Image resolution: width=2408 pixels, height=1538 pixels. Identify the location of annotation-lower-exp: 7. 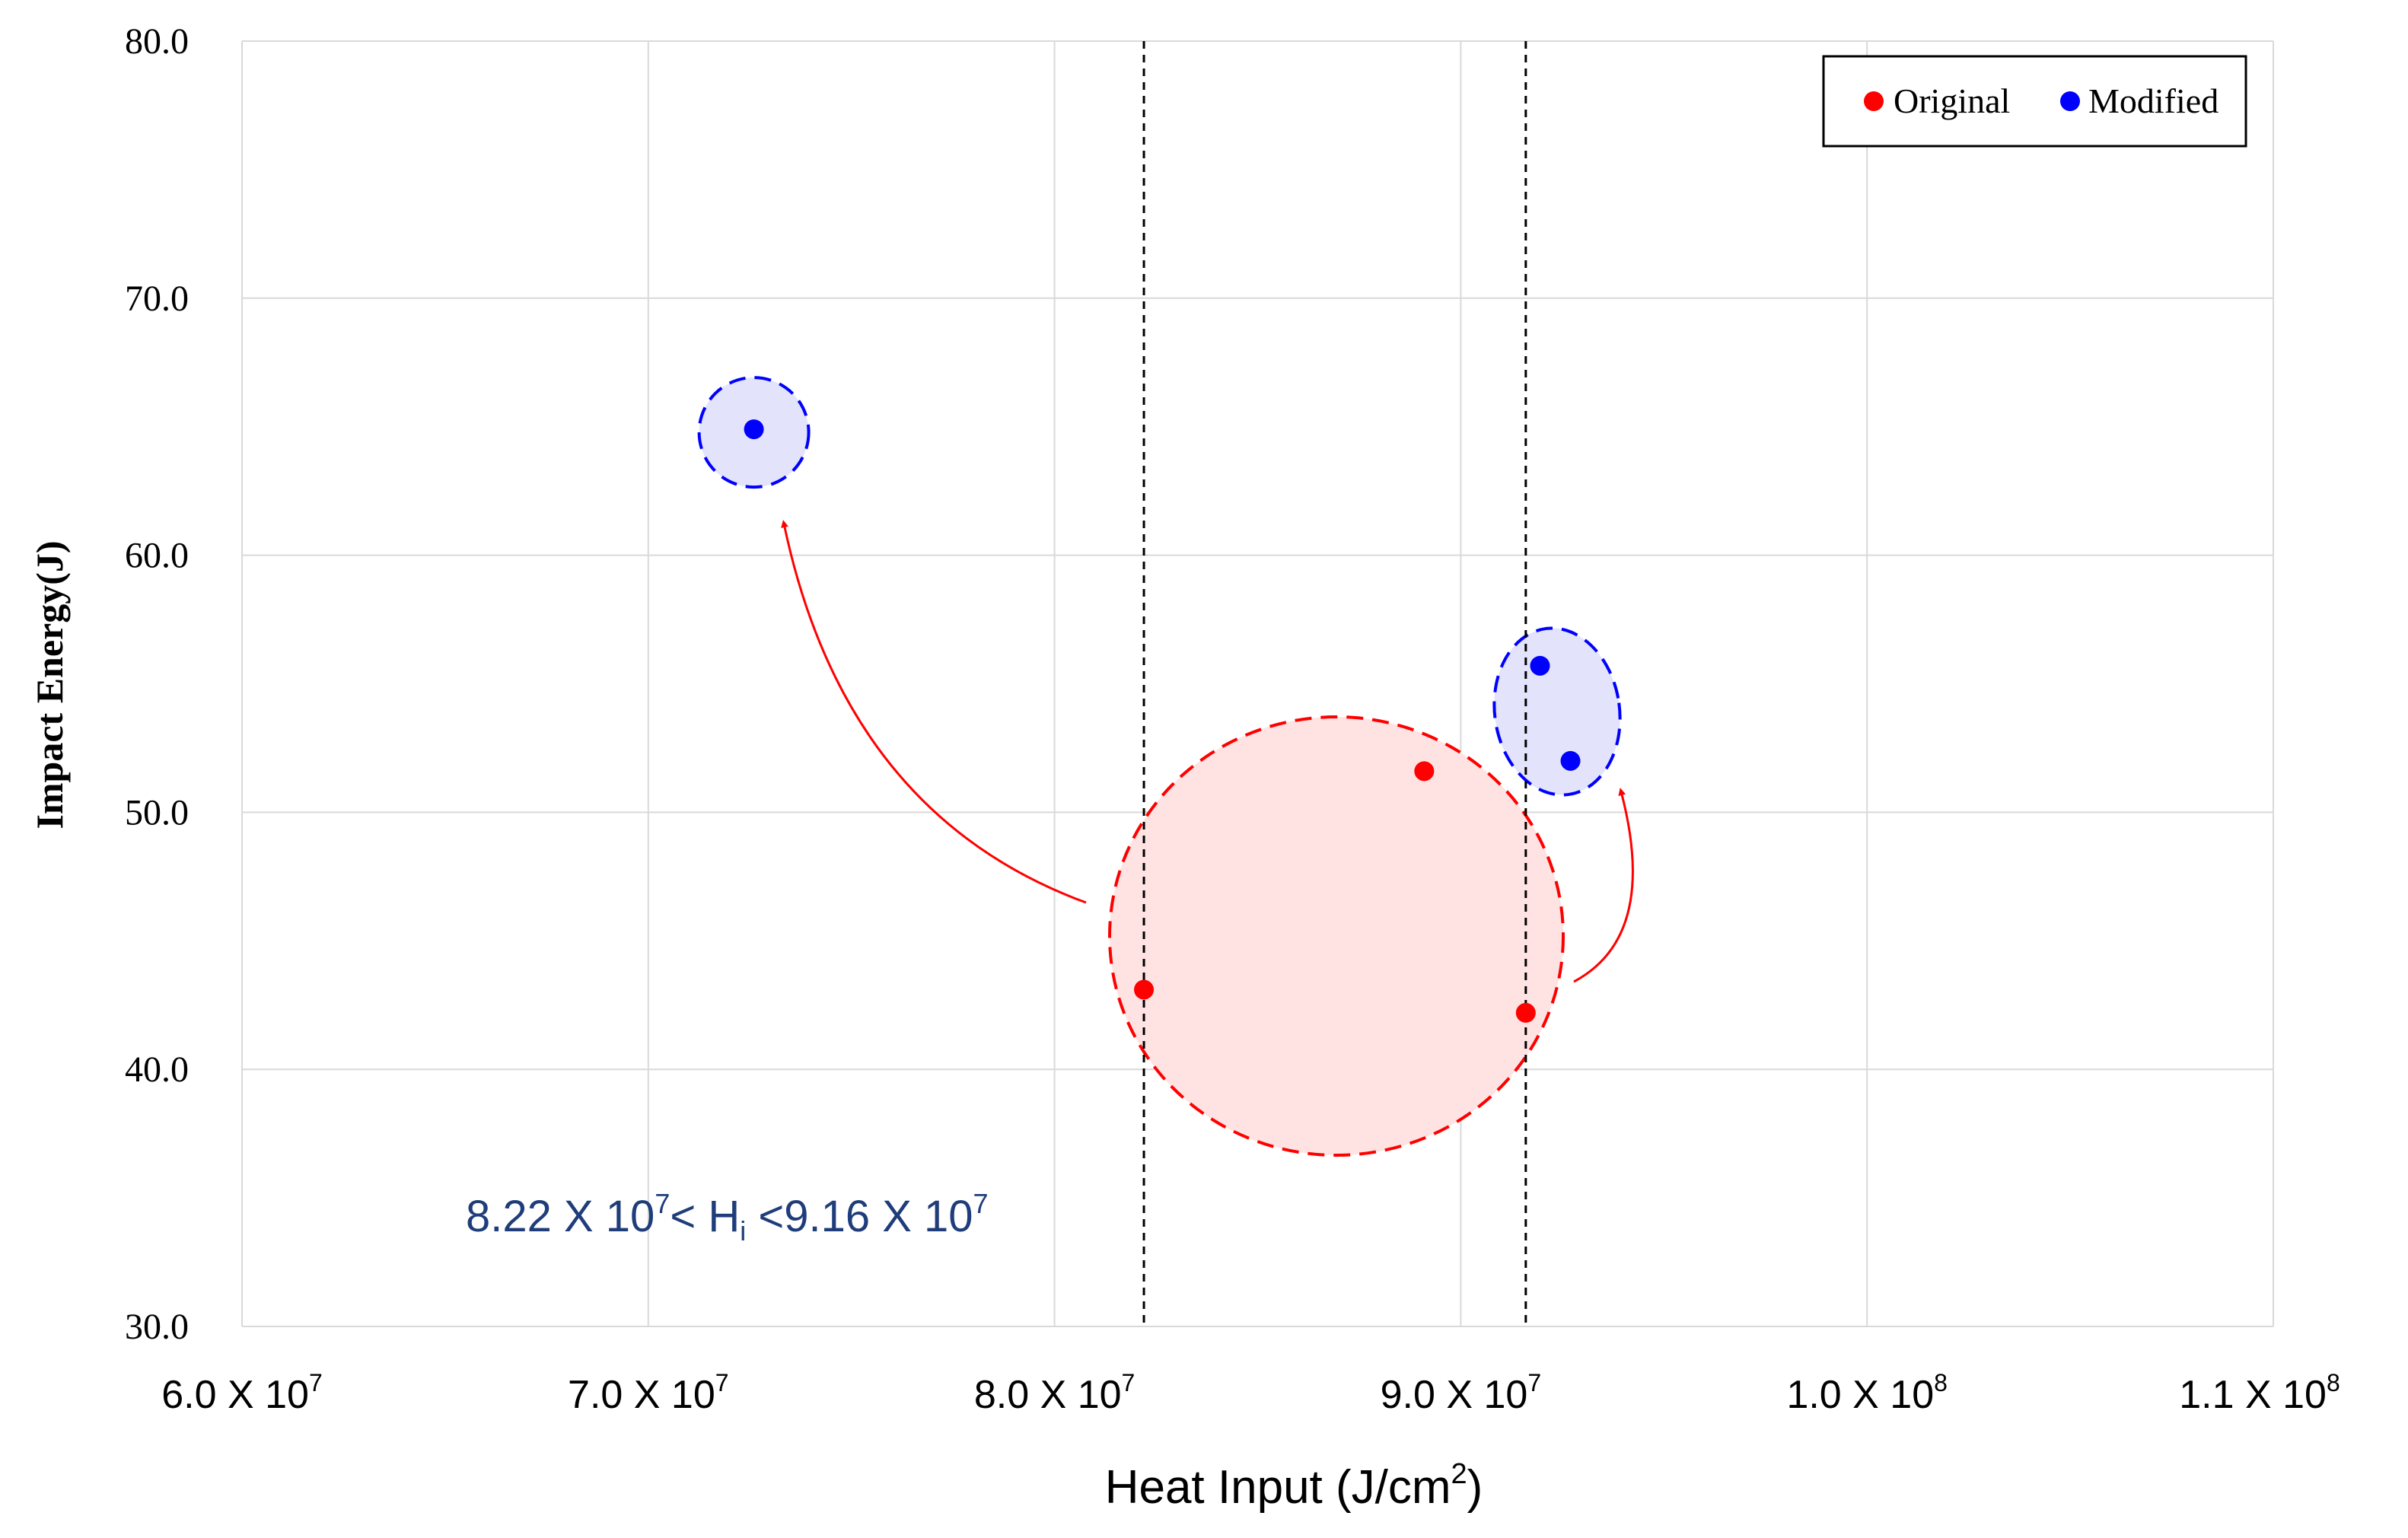
(662, 1203).